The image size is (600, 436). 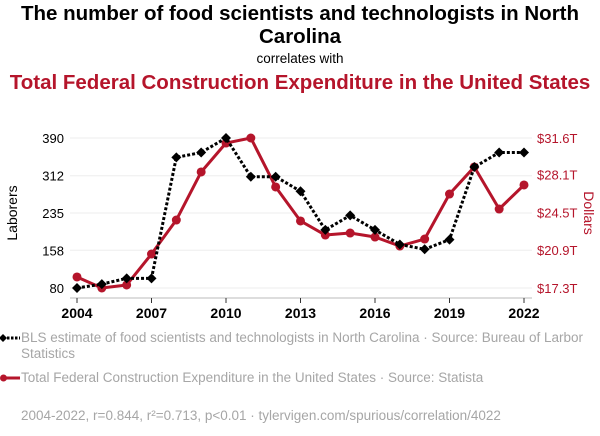 I want to click on x-tick-label: 2013, so click(x=300, y=313).